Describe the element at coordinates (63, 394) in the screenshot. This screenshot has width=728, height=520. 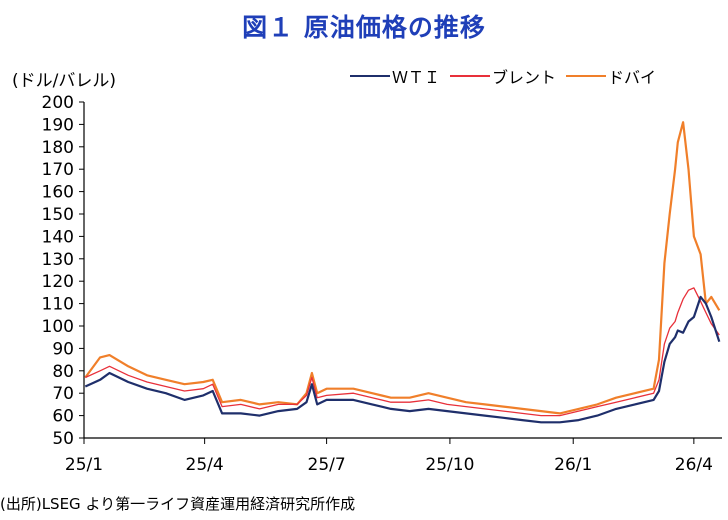
I see `y-tick-label-70: 70` at that location.